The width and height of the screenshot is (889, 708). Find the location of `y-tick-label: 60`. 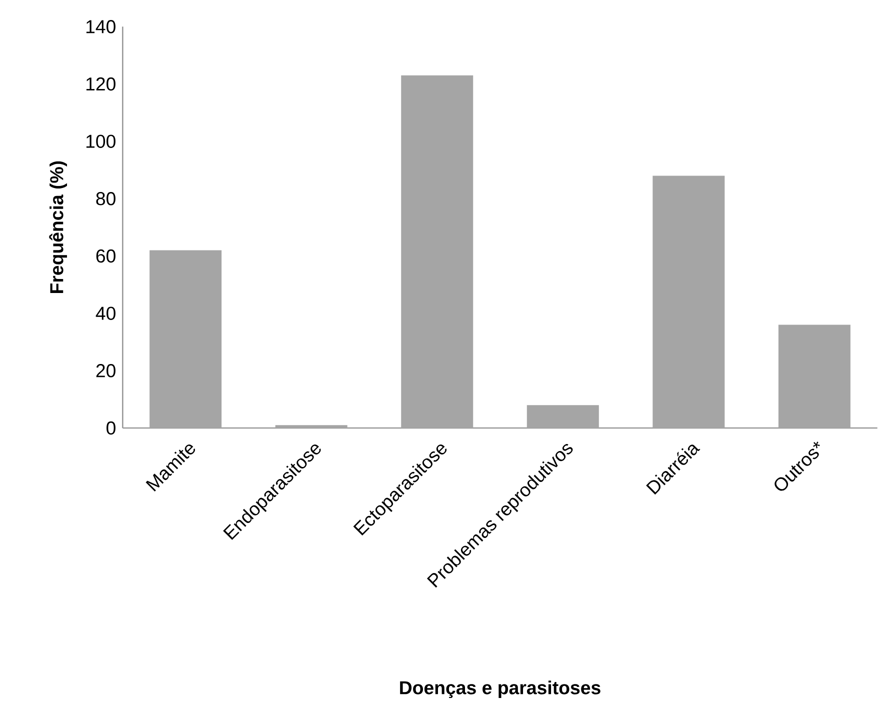

y-tick-label: 60 is located at coordinates (106, 256).